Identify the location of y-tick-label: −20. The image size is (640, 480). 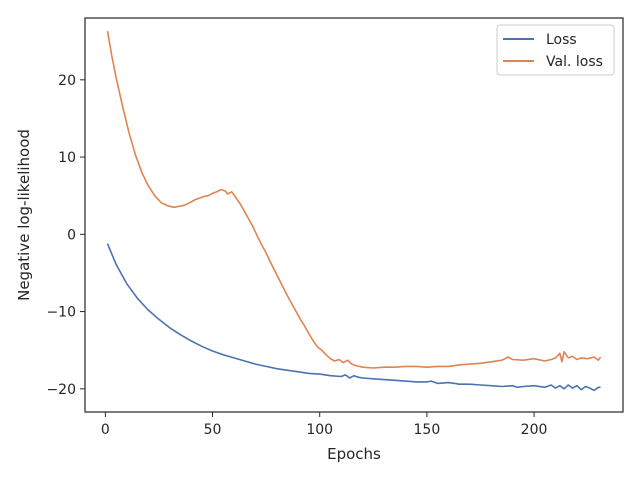
(61, 390).